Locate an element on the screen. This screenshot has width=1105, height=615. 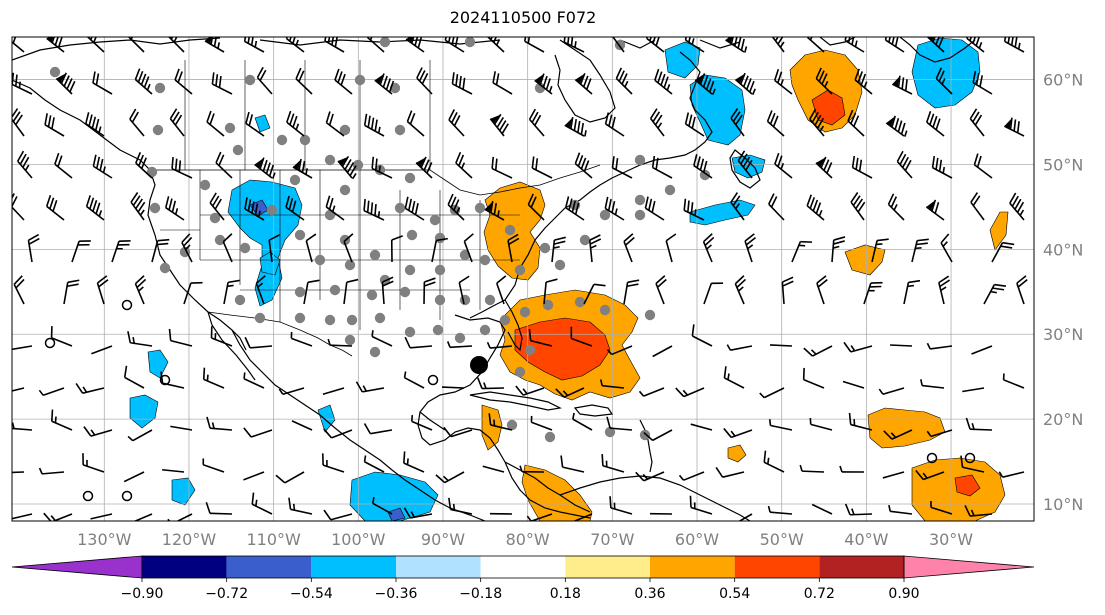
colorbar-tick-label: 0.90 is located at coordinates (903, 594).